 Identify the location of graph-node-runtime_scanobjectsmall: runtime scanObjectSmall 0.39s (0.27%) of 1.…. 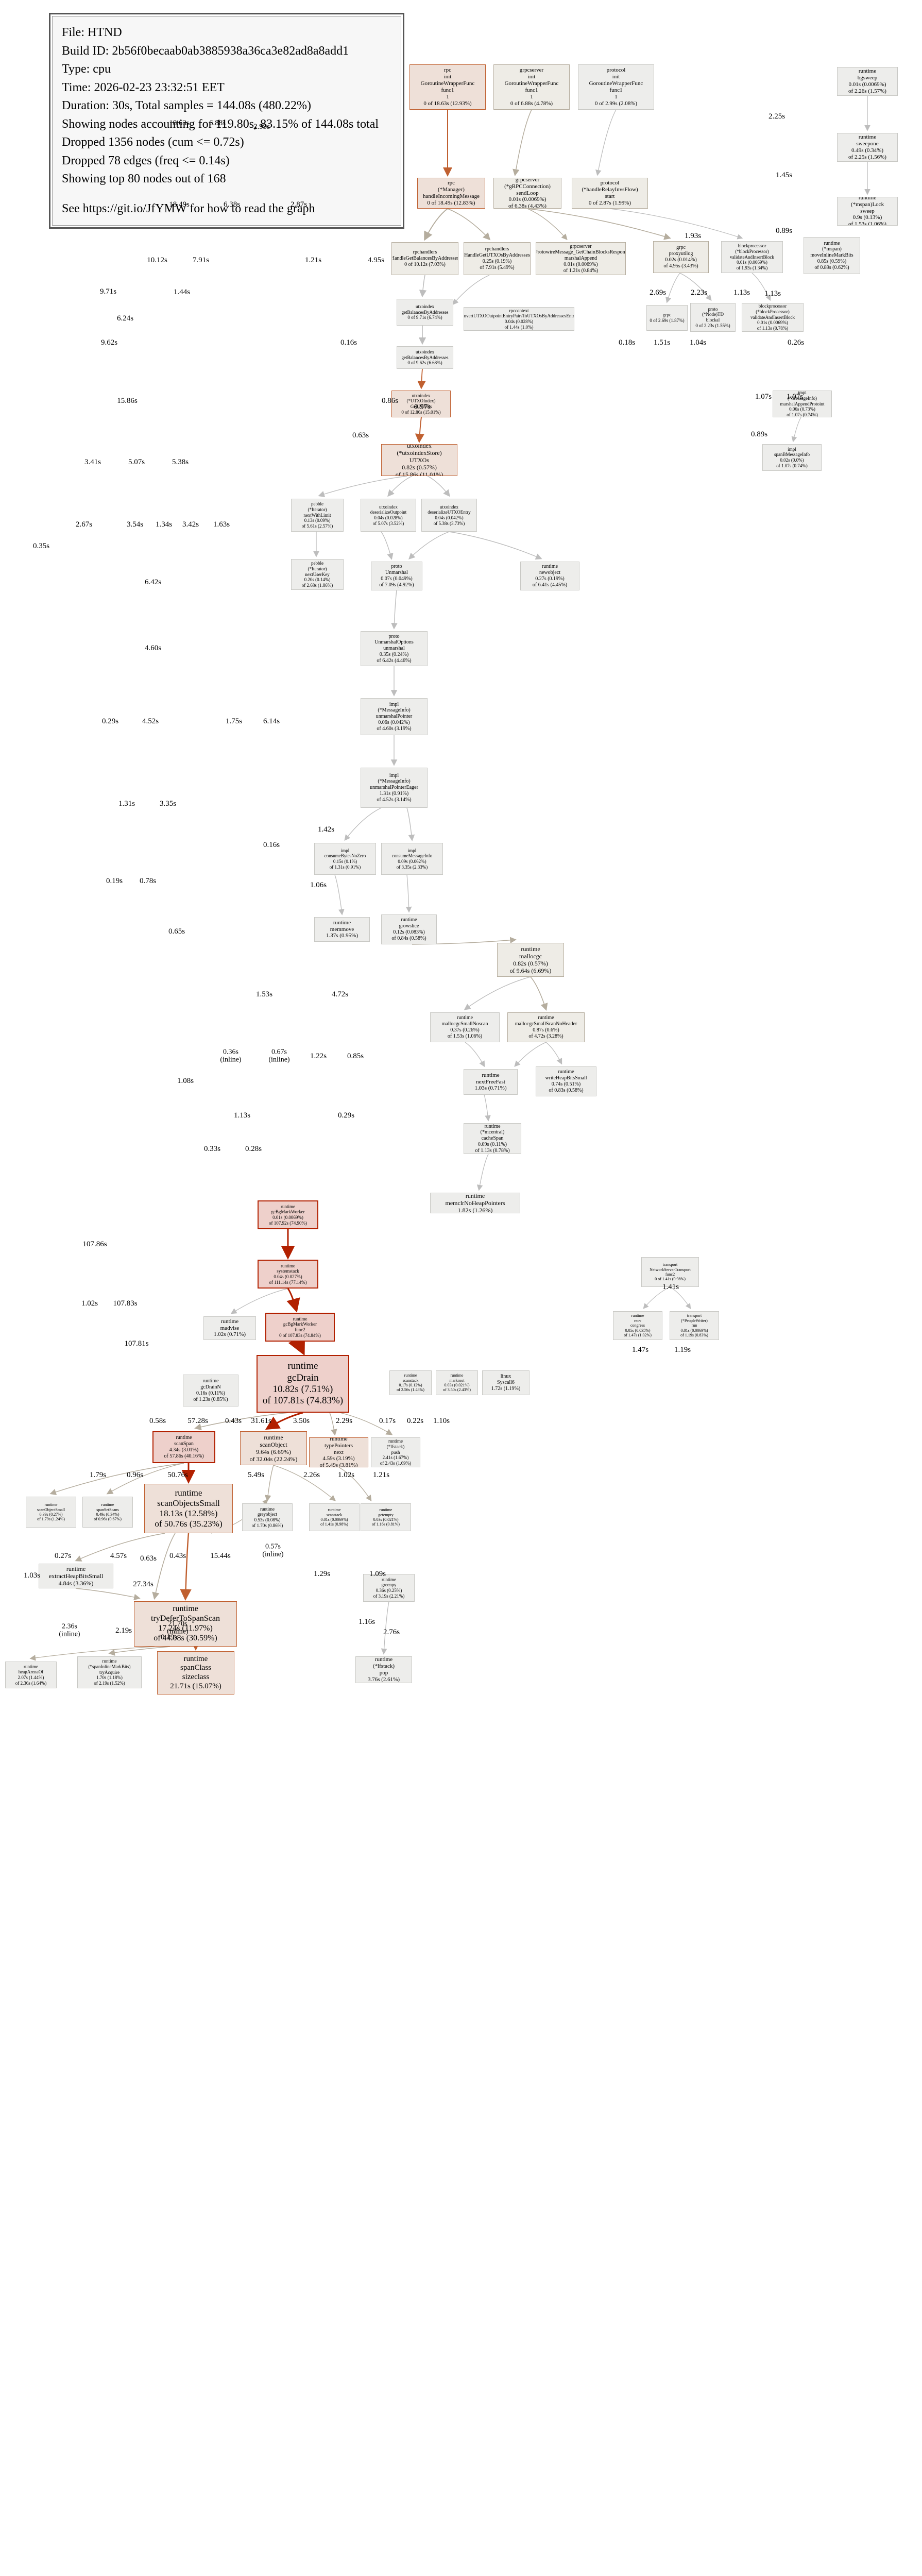
(51, 1512).